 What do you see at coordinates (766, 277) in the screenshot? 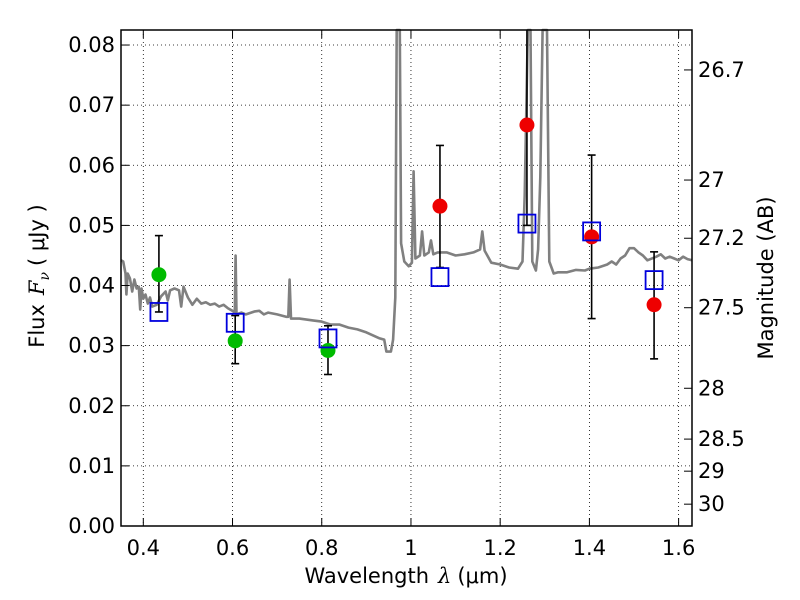
I see `y2-axis-label: Magnitude (AB)` at bounding box center [766, 277].